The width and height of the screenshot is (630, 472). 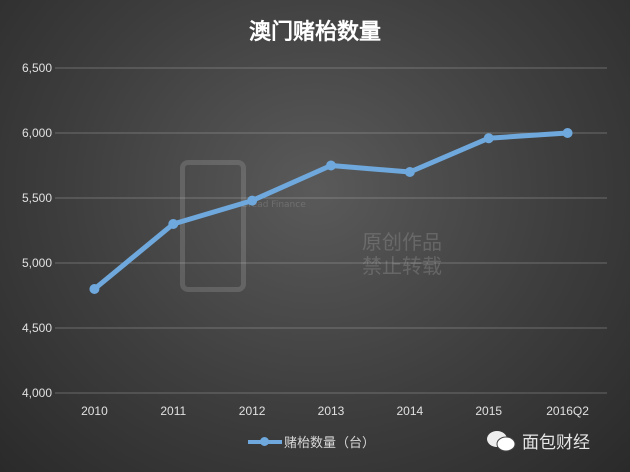 I want to click on legend-label: 赌枱数量（台）, so click(x=330, y=443).